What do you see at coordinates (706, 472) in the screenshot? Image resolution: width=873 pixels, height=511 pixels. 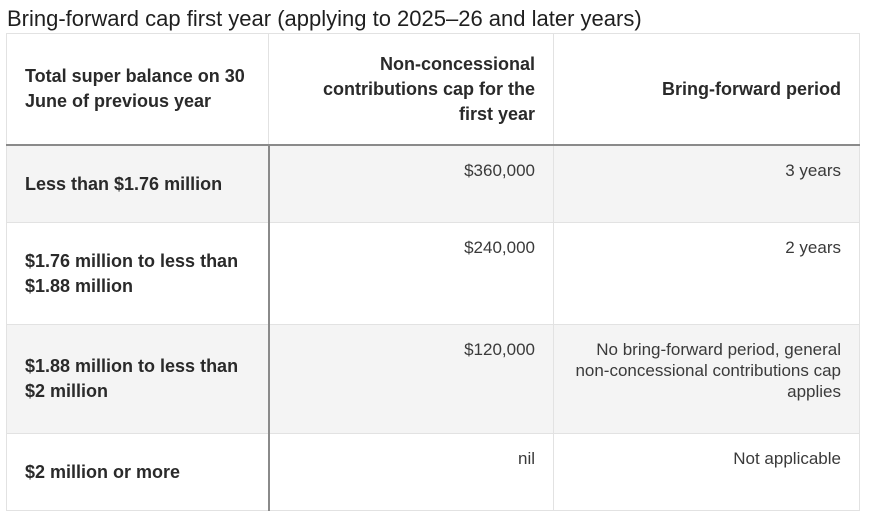 I see `row-period: Not applicable` at bounding box center [706, 472].